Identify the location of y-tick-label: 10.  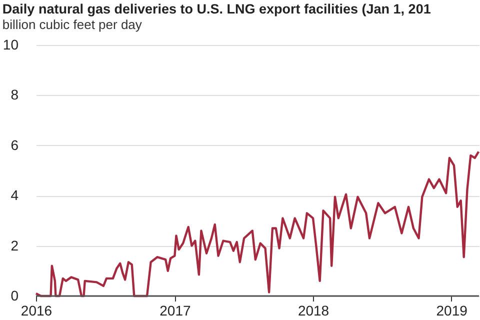
(10, 44).